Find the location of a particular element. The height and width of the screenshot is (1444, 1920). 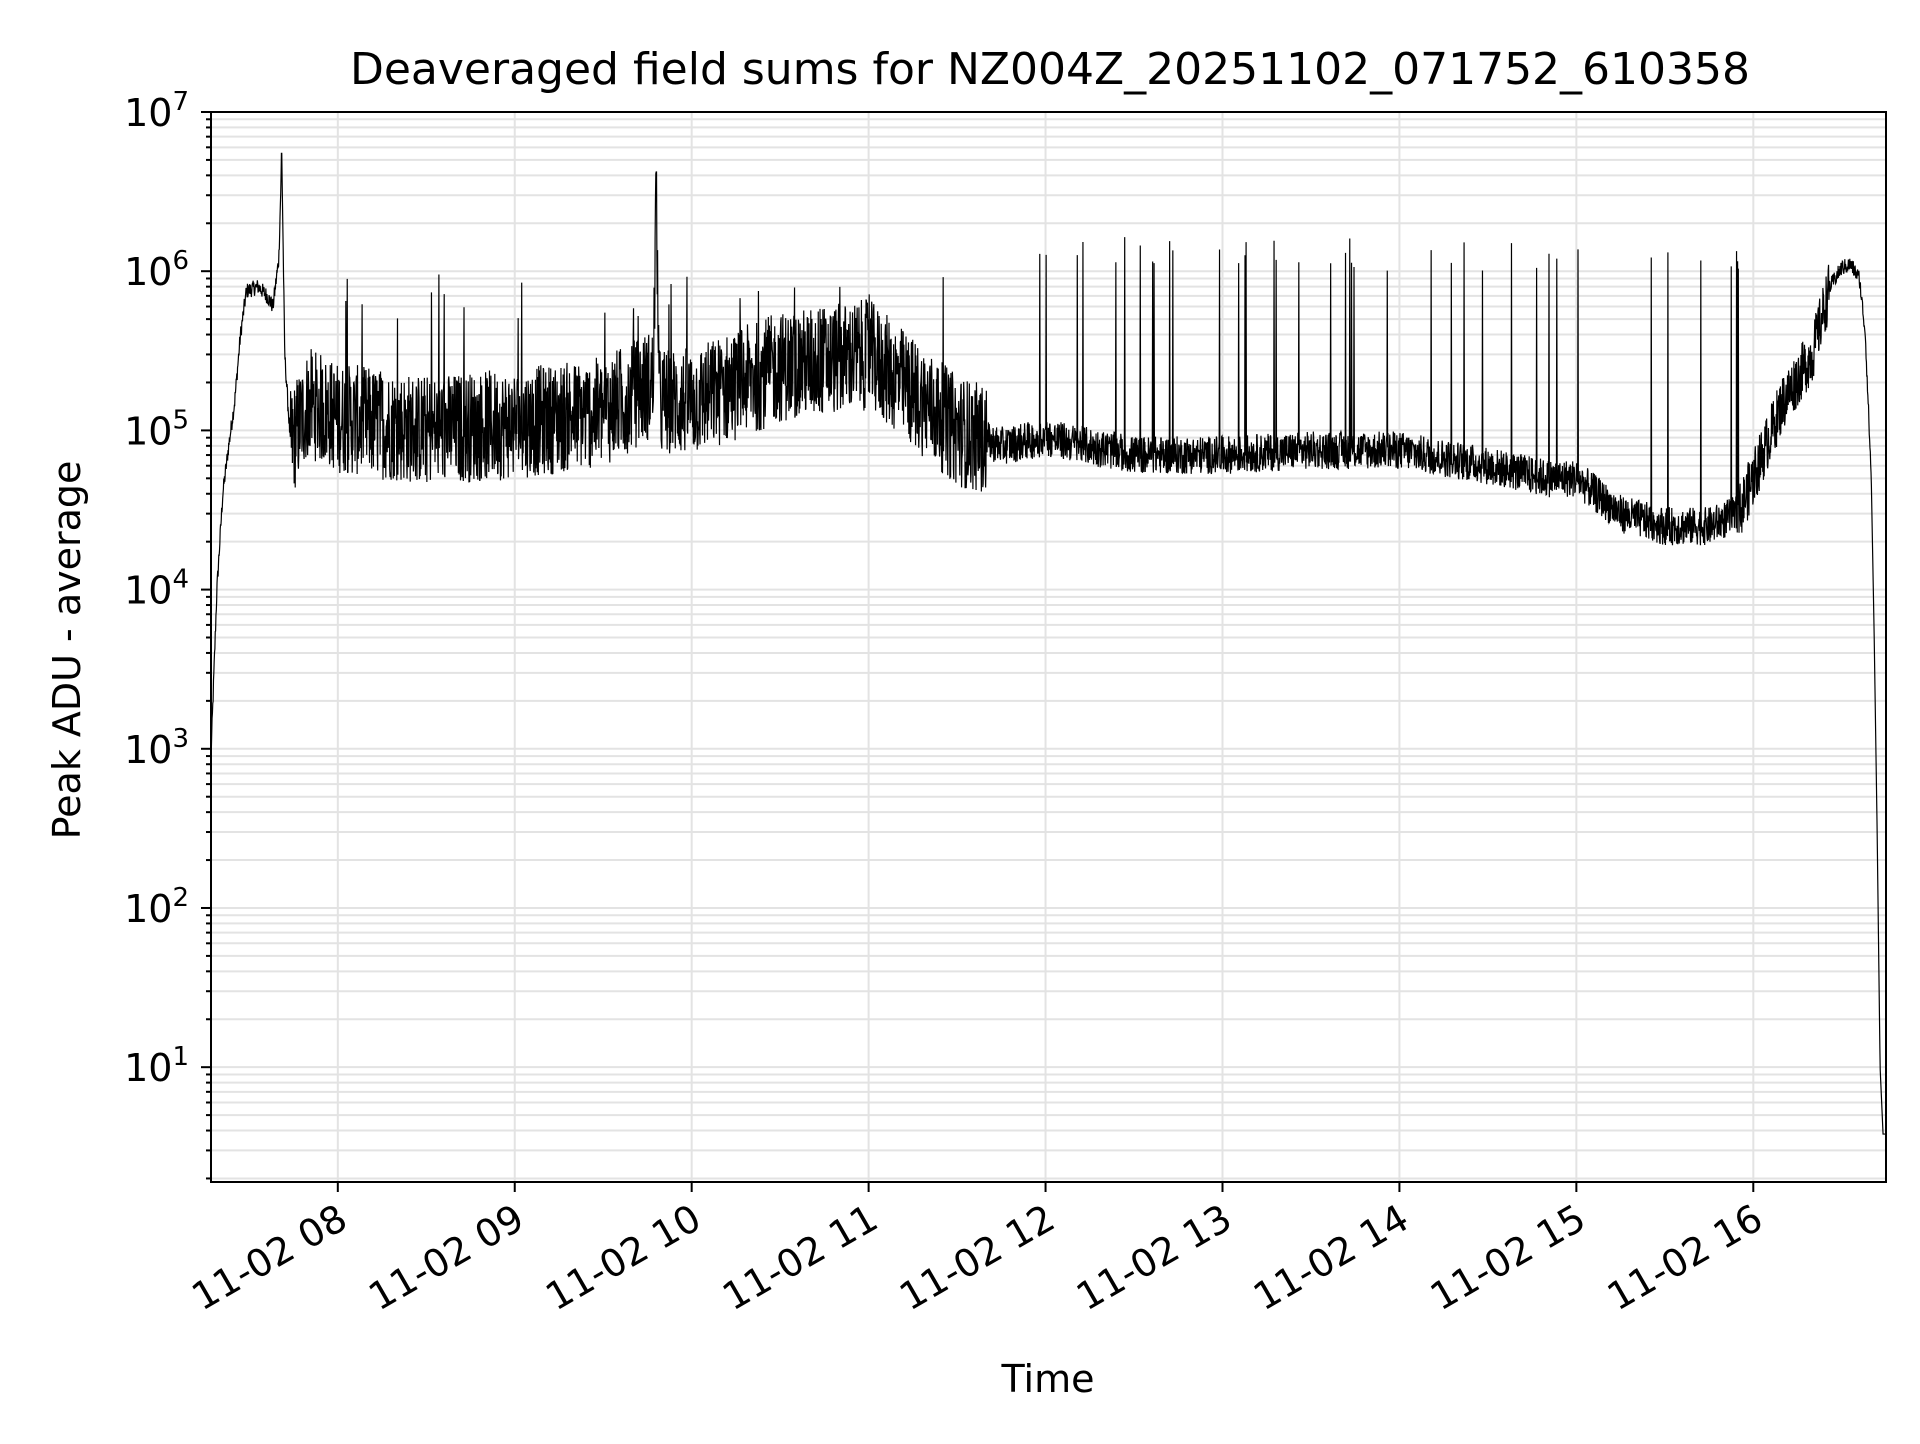

y-tick-label: 10⁶ is located at coordinates (156, 270).